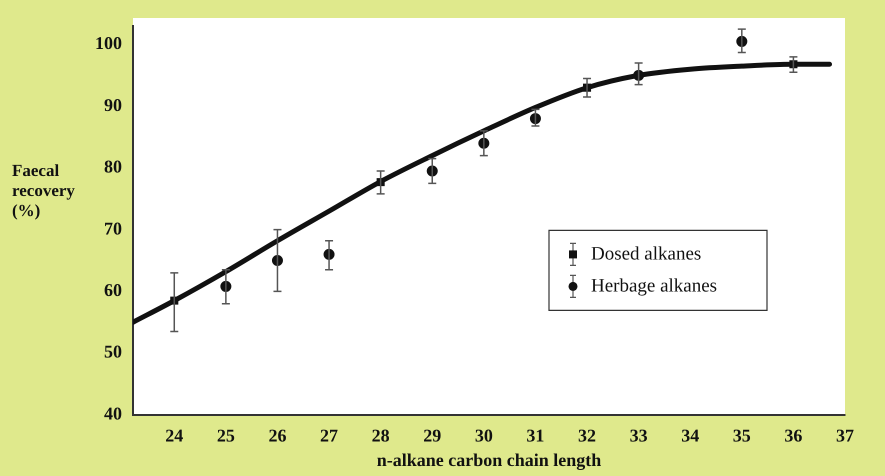  What do you see at coordinates (741, 435) in the screenshot?
I see `x-tick-label: 35` at bounding box center [741, 435].